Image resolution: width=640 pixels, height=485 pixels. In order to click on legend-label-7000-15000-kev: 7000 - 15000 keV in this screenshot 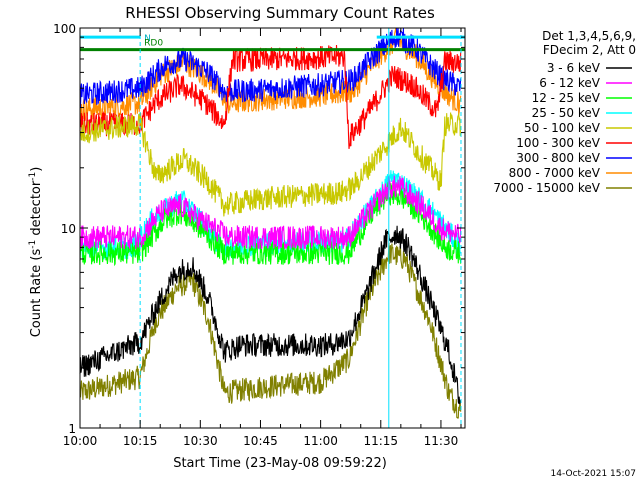, I will do `click(546, 188)`.